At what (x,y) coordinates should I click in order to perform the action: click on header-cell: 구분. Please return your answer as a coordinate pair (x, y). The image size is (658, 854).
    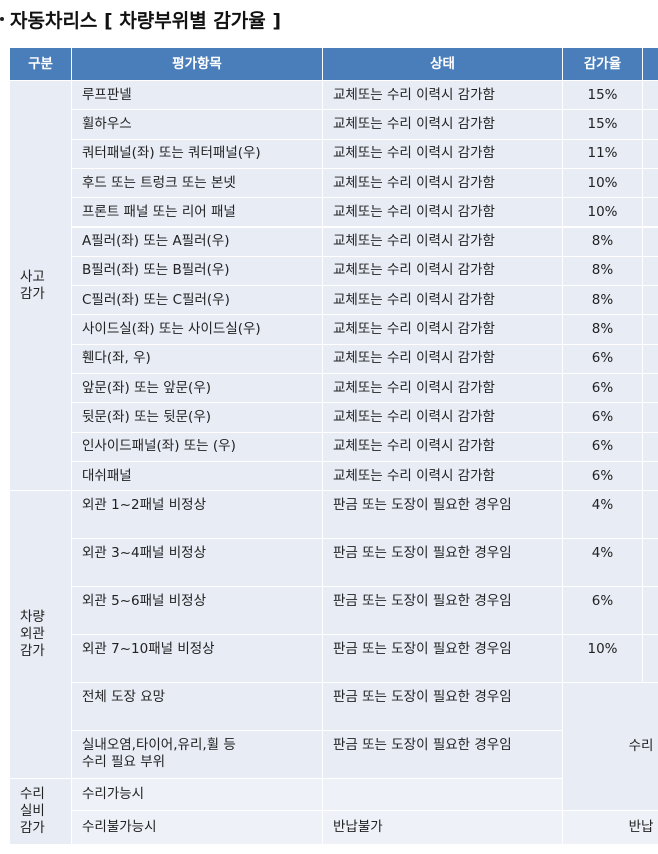
    Looking at the image, I should click on (41, 64).